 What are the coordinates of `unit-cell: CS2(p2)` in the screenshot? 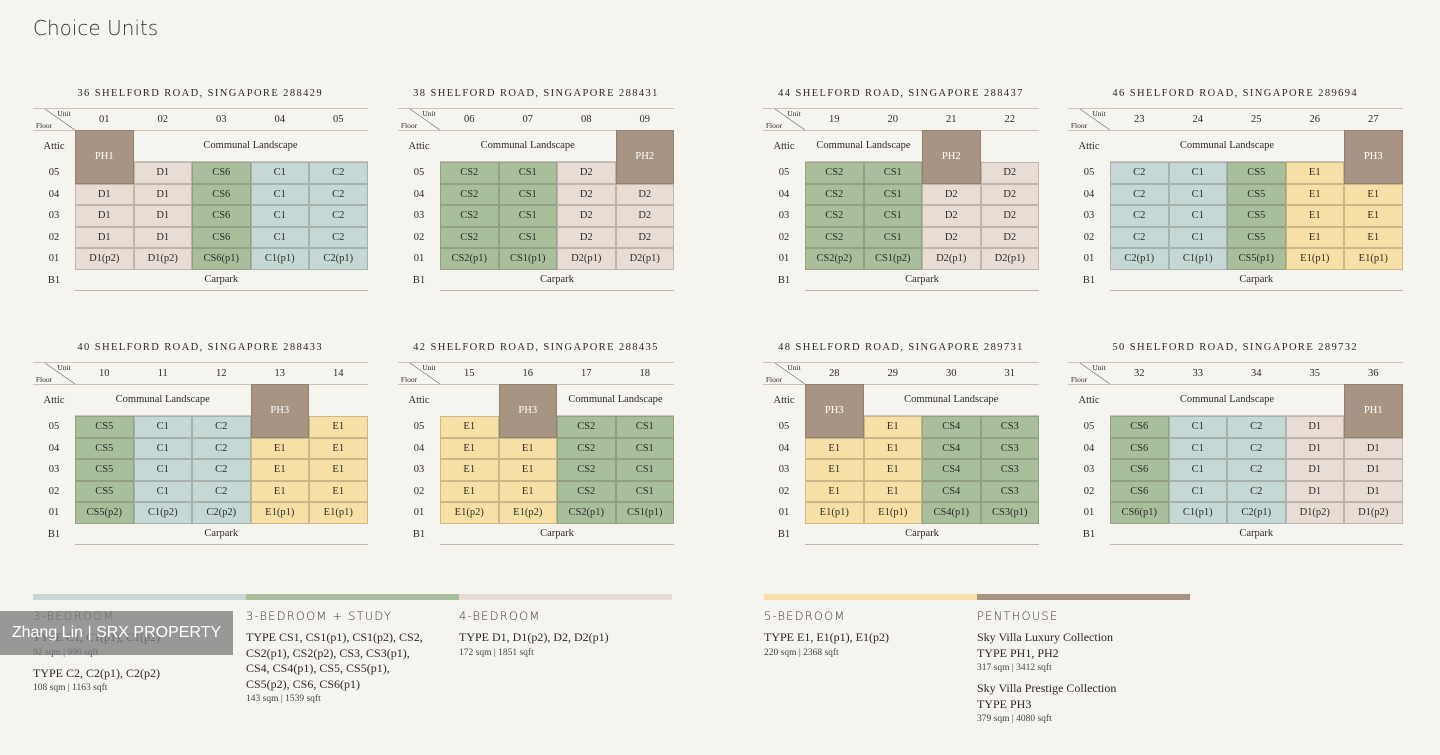 It's located at (834, 259).